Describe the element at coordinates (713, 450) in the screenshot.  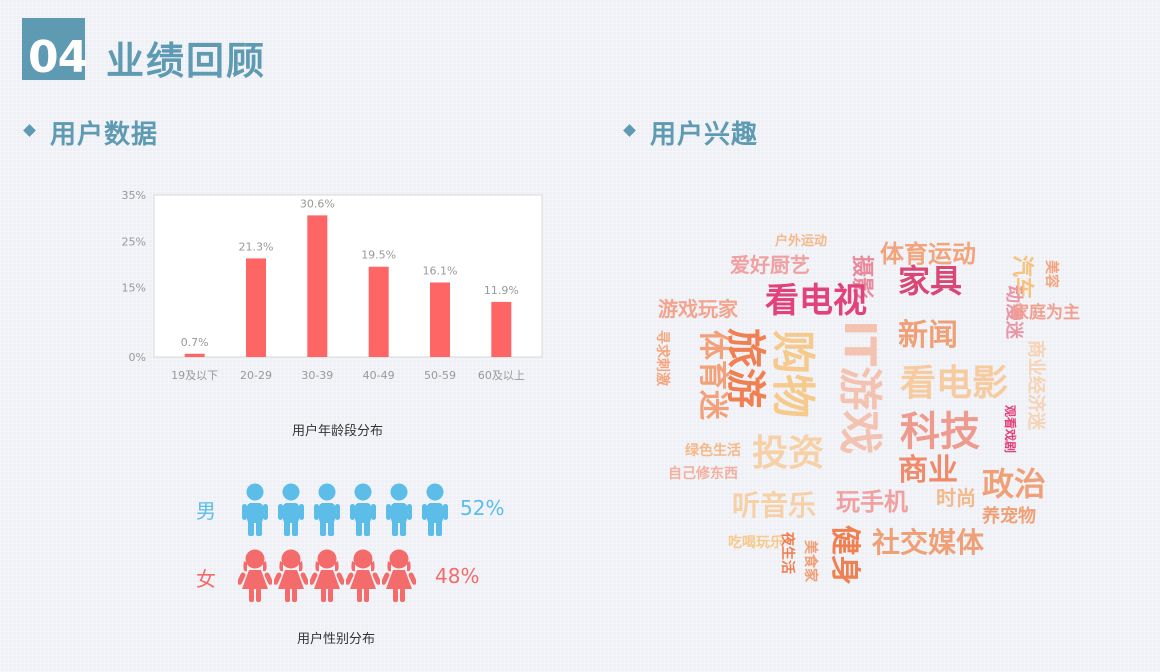
I see `word-cloud-word: 绿色生活` at that location.